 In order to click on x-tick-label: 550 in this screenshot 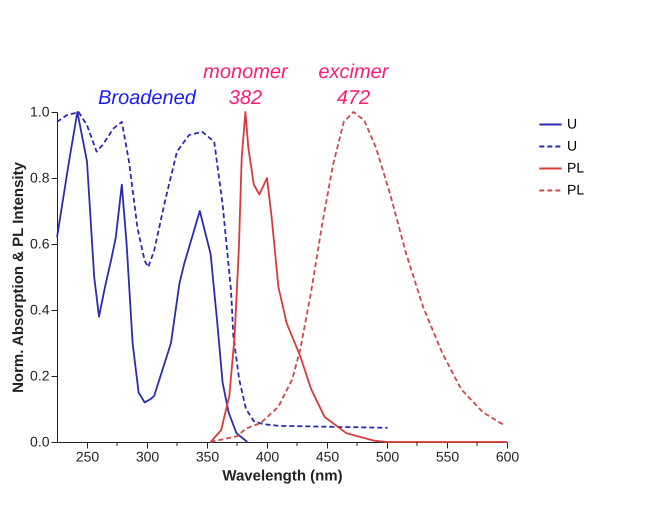, I will do `click(448, 456)`.